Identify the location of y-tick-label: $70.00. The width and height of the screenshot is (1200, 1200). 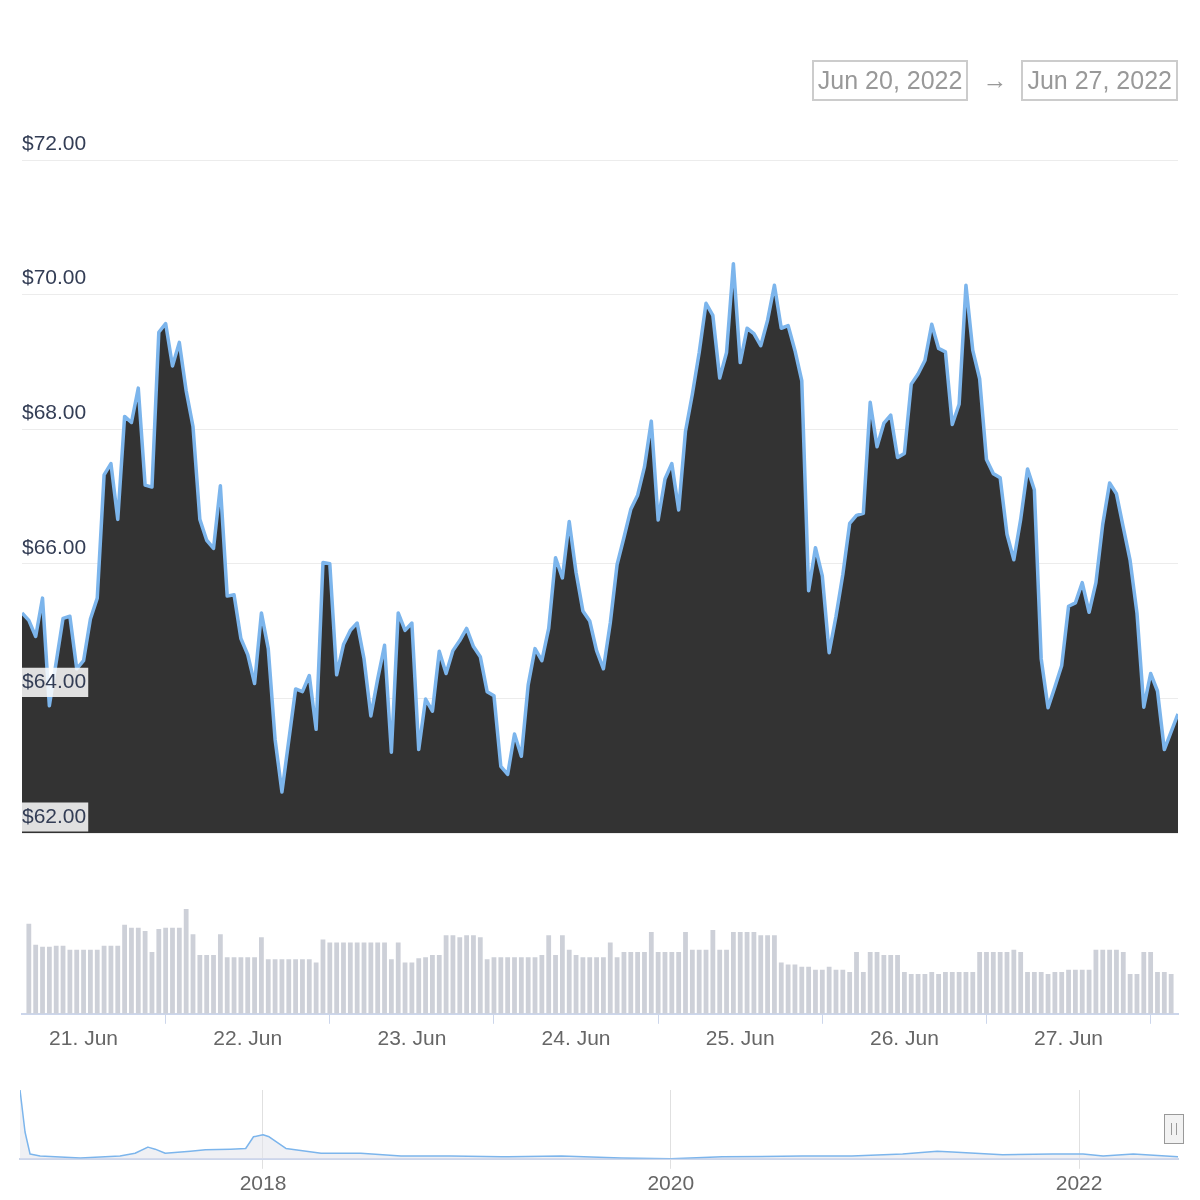
(54, 277).